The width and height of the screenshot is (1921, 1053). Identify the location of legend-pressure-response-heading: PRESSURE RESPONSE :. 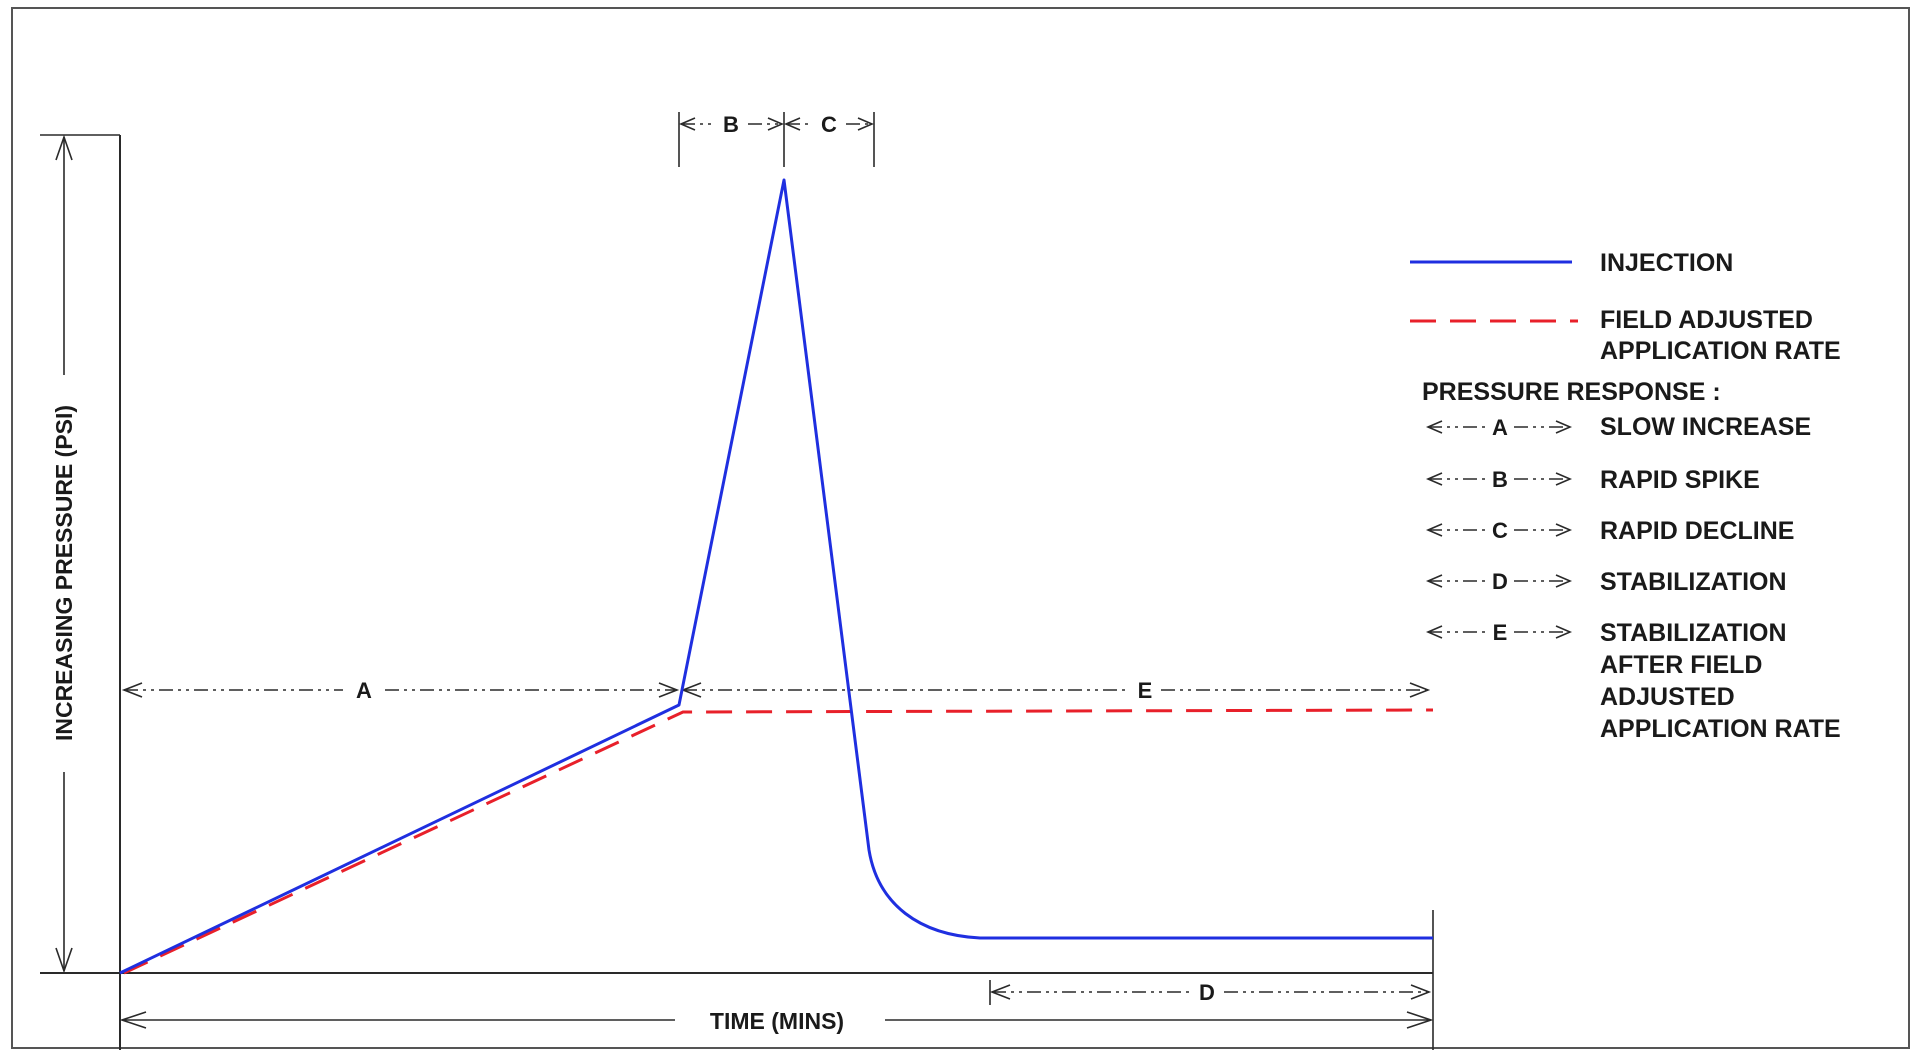
(1571, 392).